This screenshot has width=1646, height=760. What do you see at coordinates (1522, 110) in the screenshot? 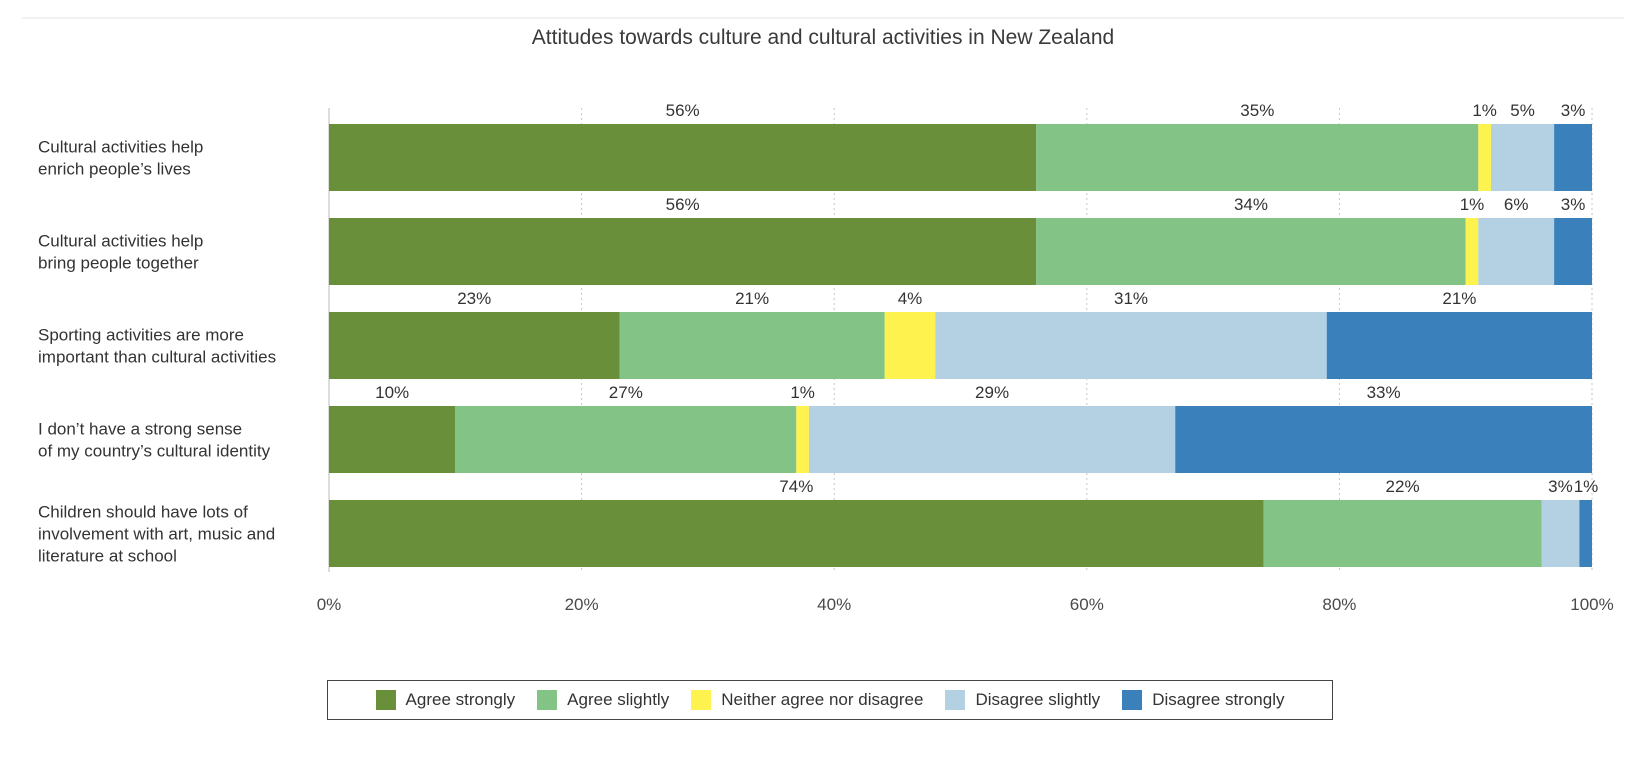
I see `data-label: 5%` at bounding box center [1522, 110].